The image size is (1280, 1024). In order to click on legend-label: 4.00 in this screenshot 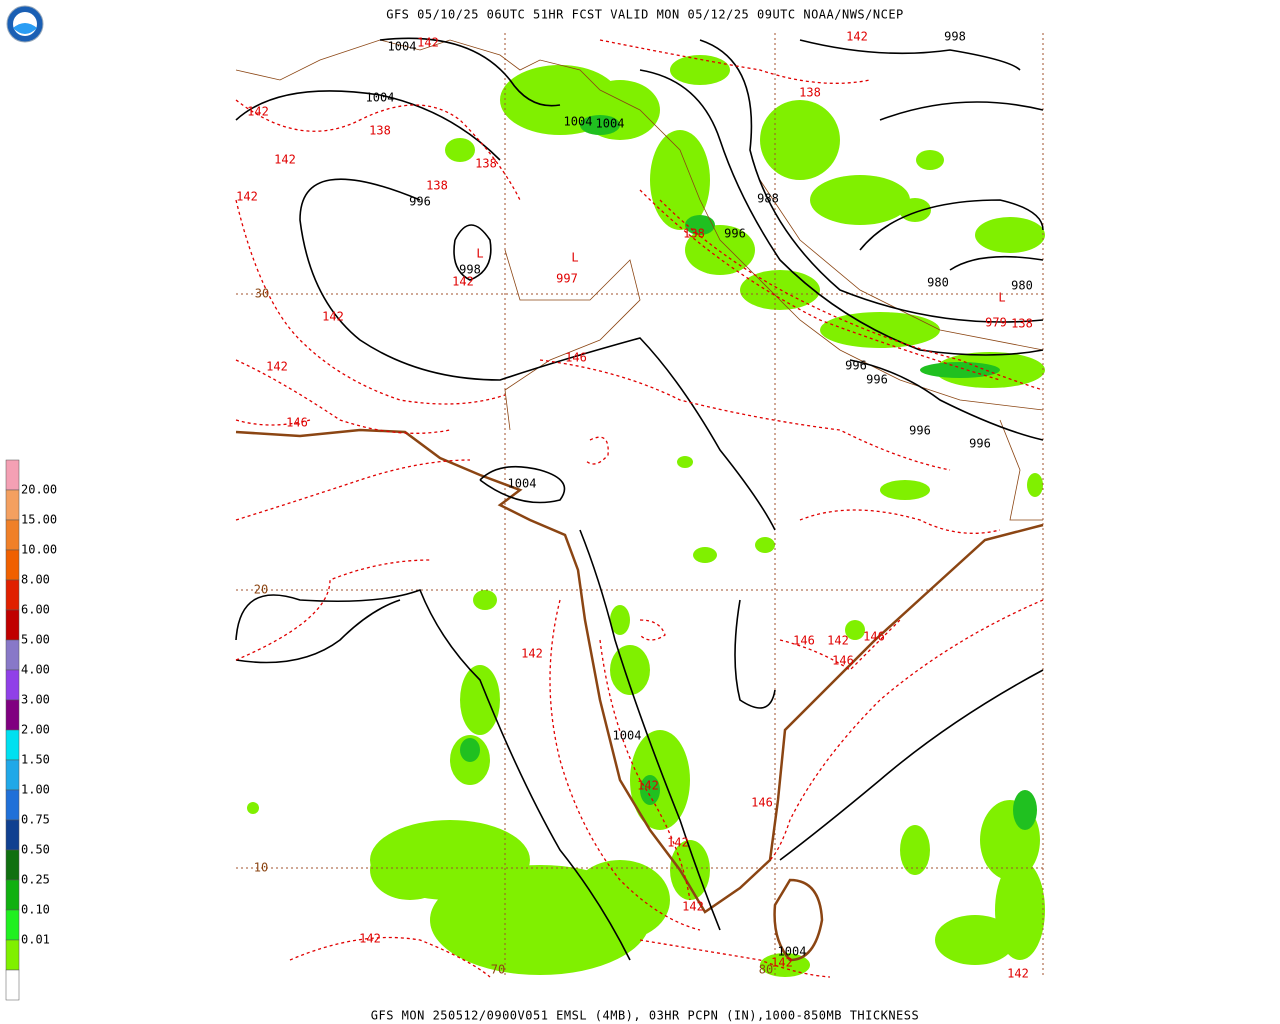, I will do `click(35, 670)`.